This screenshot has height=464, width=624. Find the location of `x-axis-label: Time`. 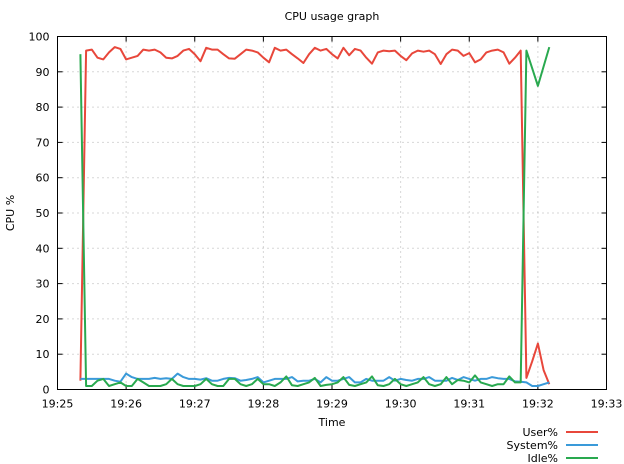

x-axis-label: Time is located at coordinates (332, 422).